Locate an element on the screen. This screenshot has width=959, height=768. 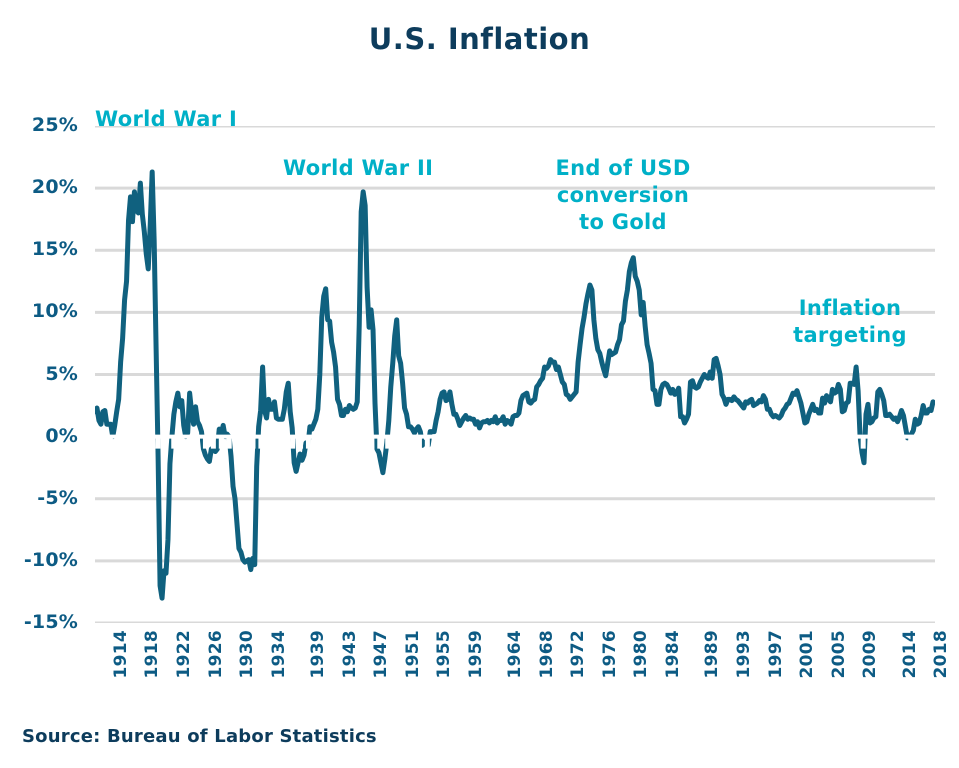
y-tick-label: 20% is located at coordinates (54, 187).